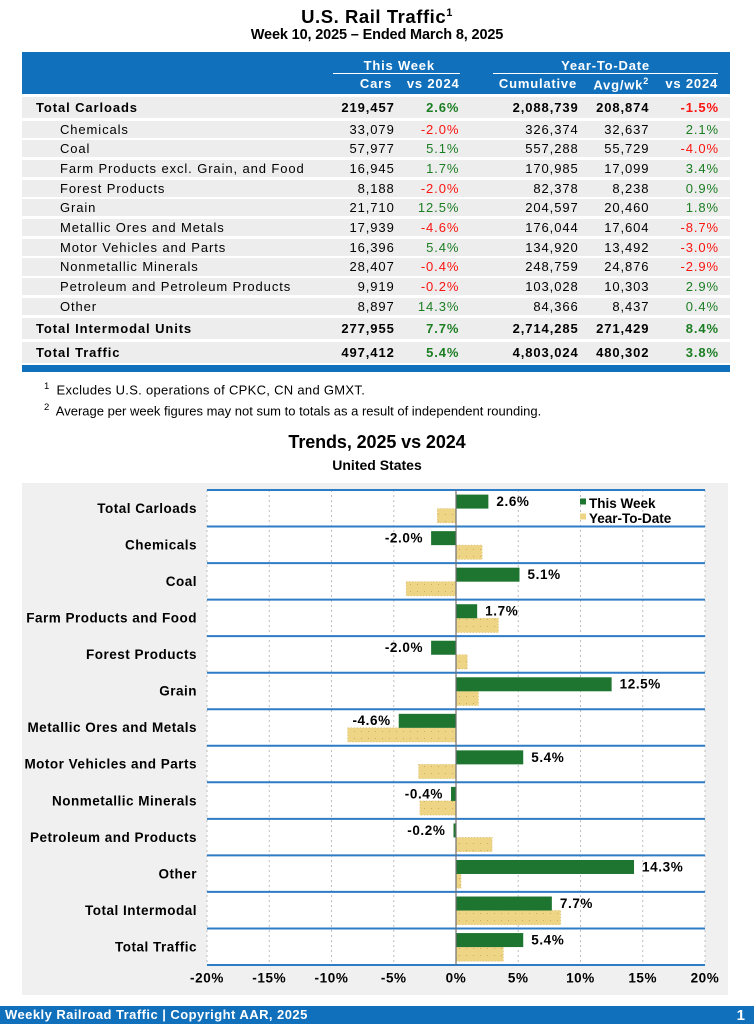 Image resolution: width=754 pixels, height=1025 pixels. What do you see at coordinates (642, 978) in the screenshot?
I see `svg-text: 15%` at bounding box center [642, 978].